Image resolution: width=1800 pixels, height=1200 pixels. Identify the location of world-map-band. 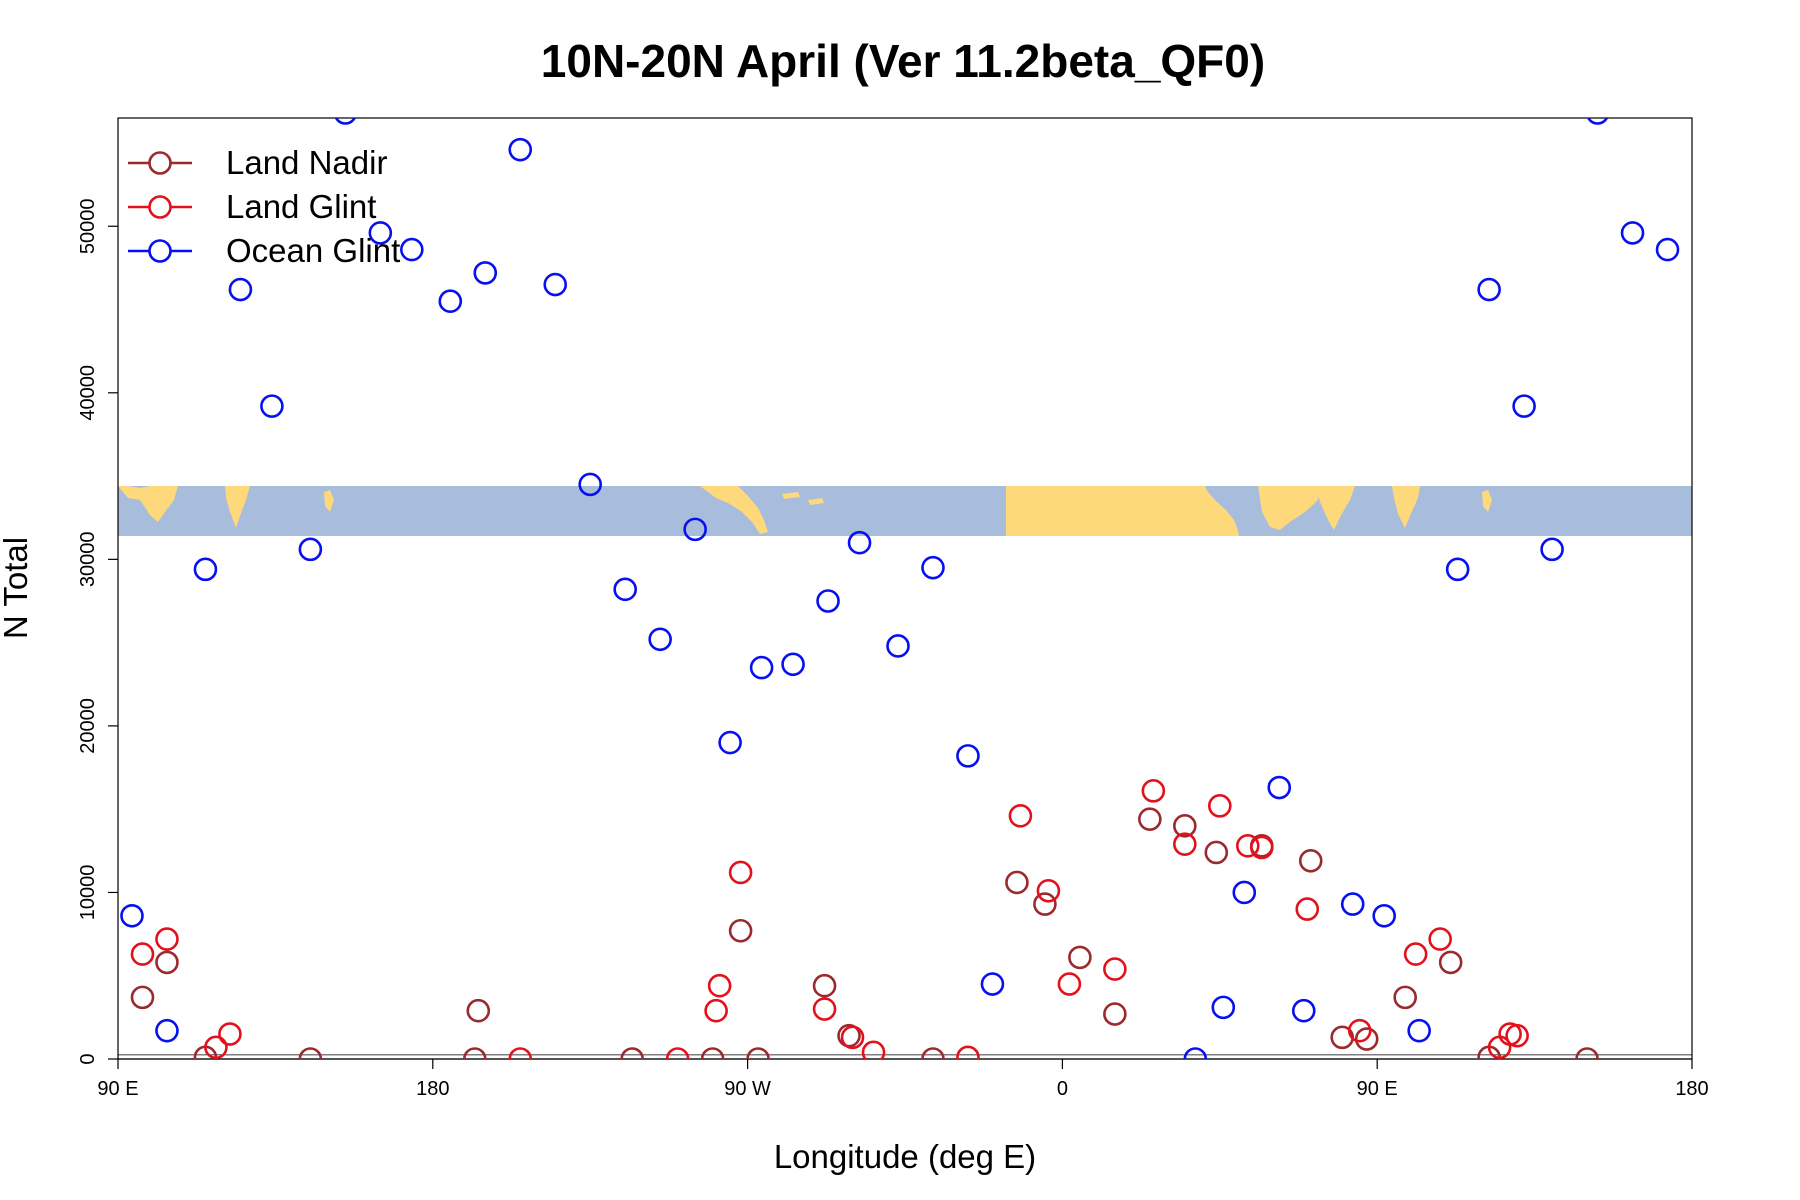
(905, 511).